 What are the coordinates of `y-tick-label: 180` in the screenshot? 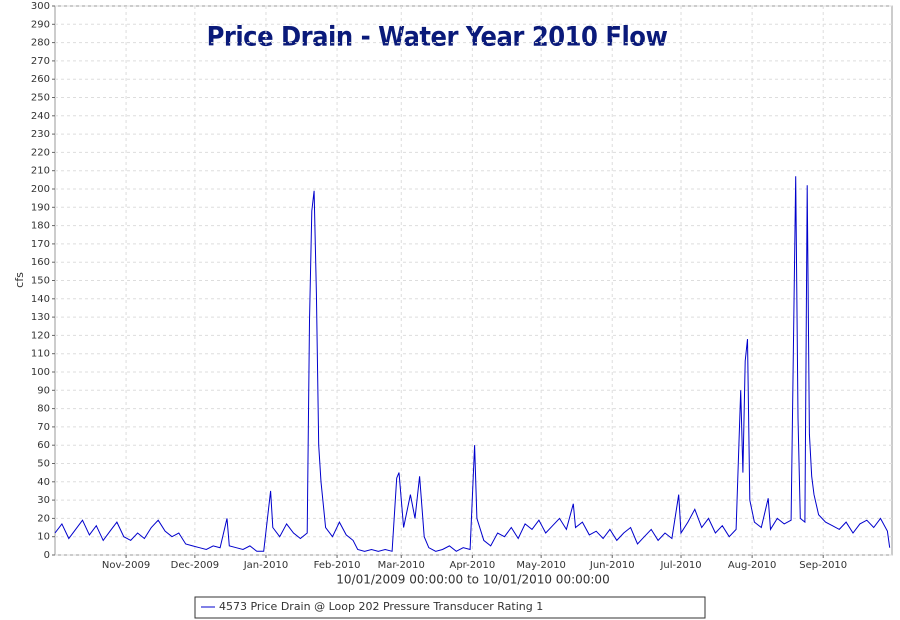 It's located at (40, 226).